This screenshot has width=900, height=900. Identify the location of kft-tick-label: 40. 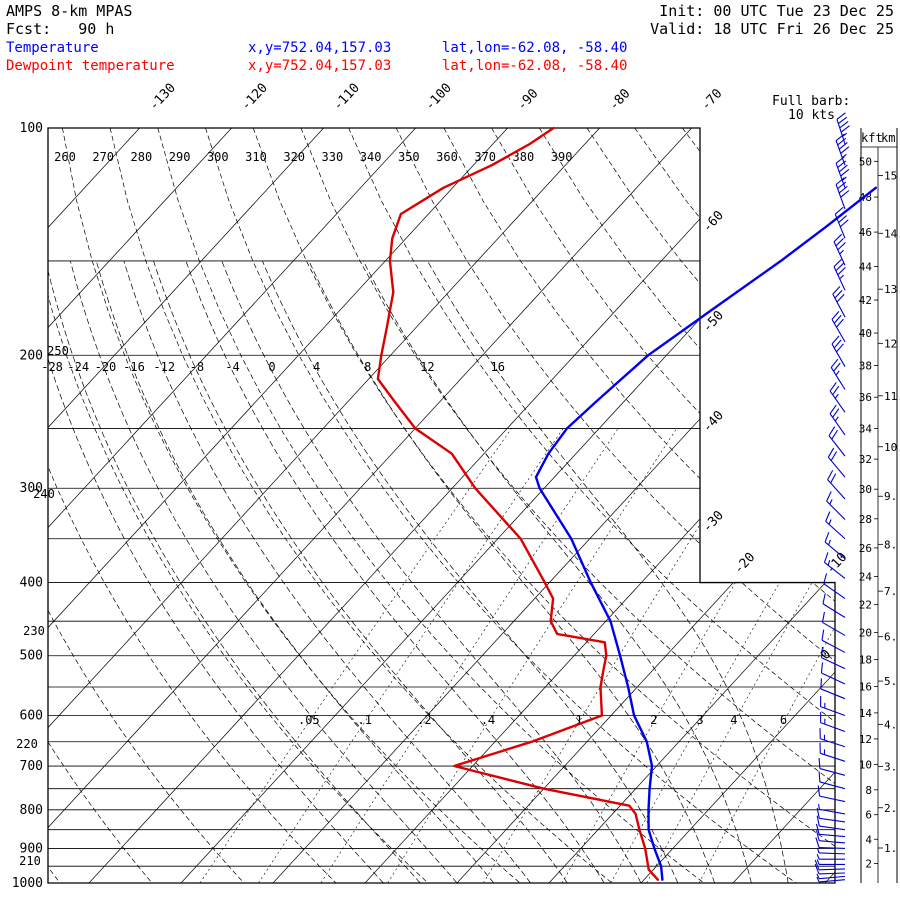
(865, 333).